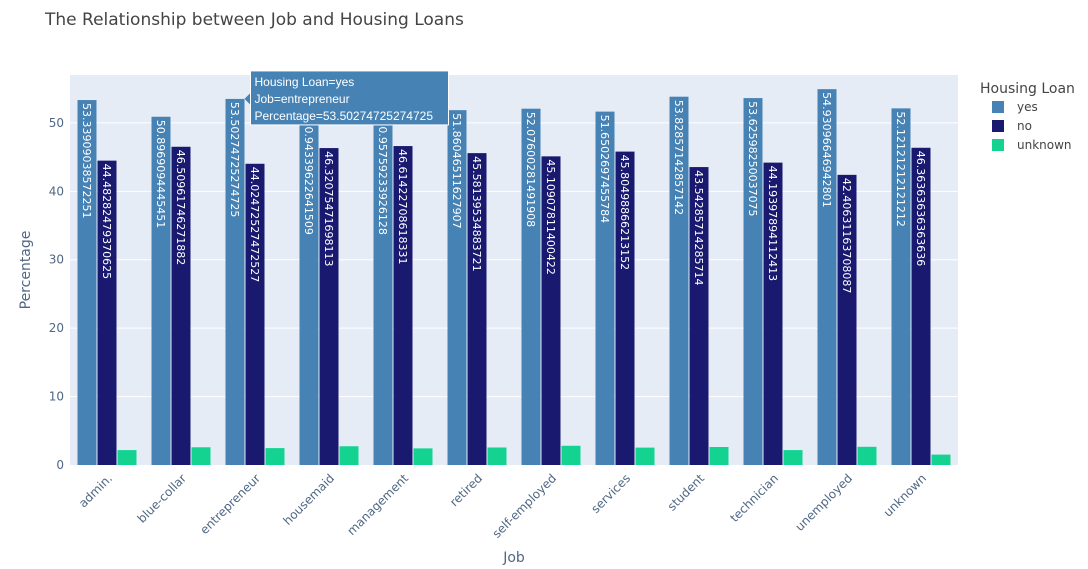 Image resolution: width=1088 pixels, height=569 pixels. I want to click on bar-data-label: 46.36363636363636, so click(920, 208).